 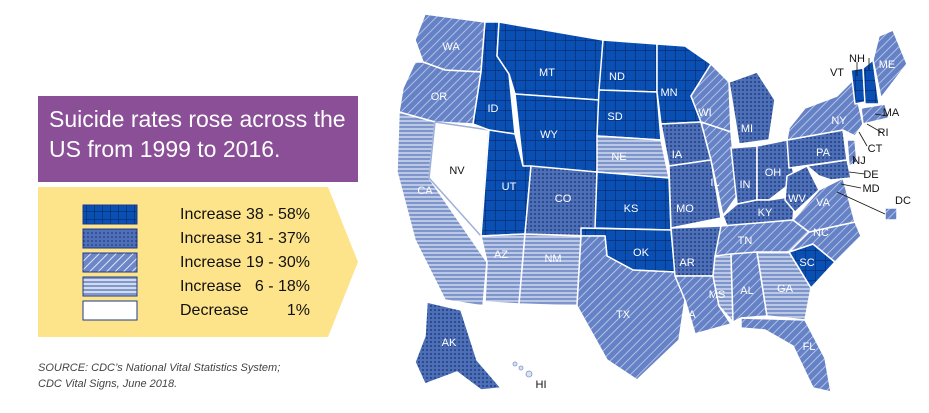 What do you see at coordinates (785, 289) in the screenshot?
I see `label-ga: GA` at bounding box center [785, 289].